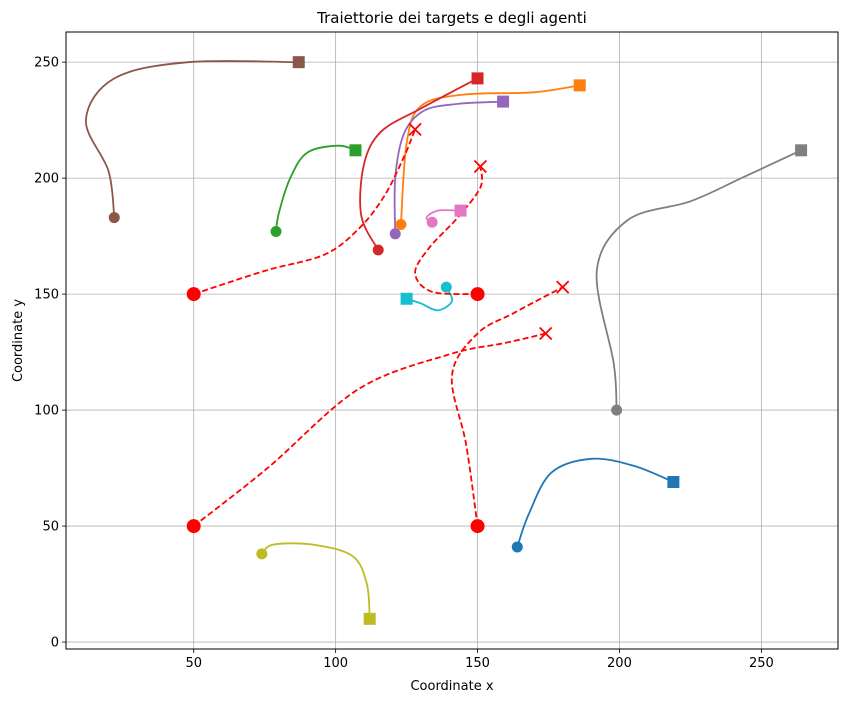 This screenshot has height=701, width=844. I want to click on y-tick-label: 150, so click(46, 295).